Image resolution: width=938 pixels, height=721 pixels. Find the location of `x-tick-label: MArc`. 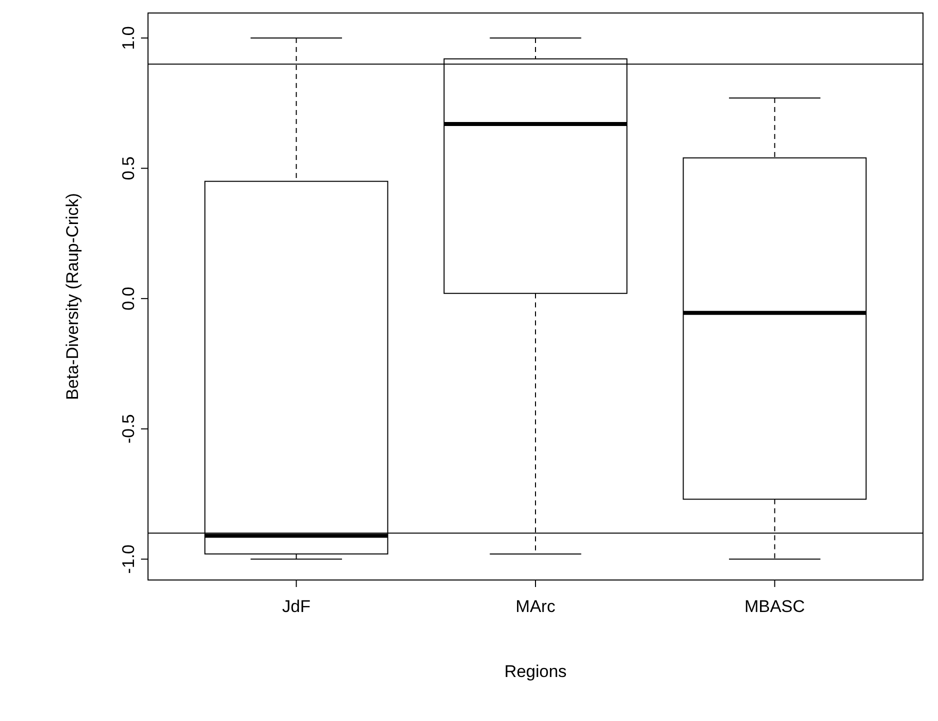

x-tick-label: MArc is located at coordinates (536, 606).